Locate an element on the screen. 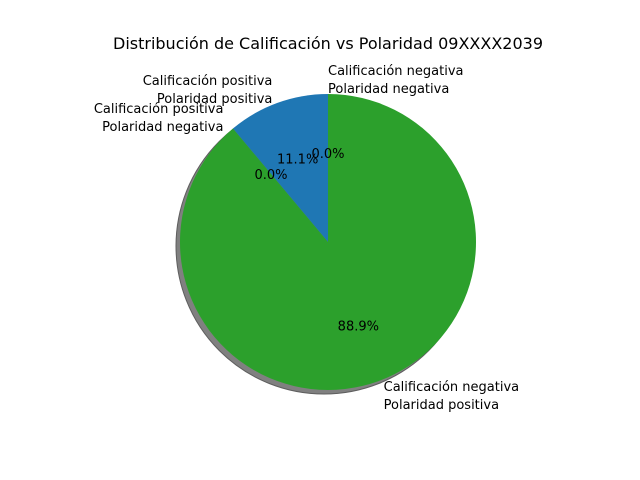 This screenshot has width=640, height=480. slice-label-calificacion-positiva-polaridad-negativa: Calificación positiva Polaridad negativa is located at coordinates (159, 118).